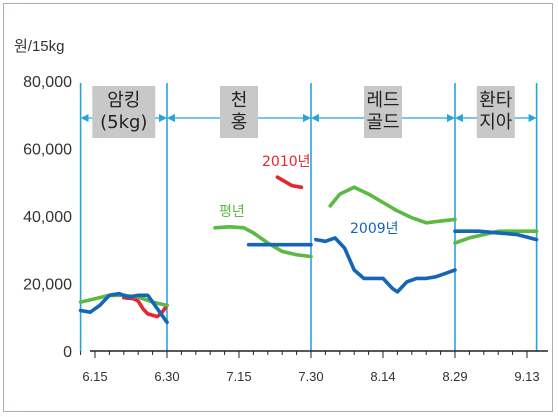 The height and width of the screenshot is (417, 558). What do you see at coordinates (166, 376) in the screenshot?
I see `x-tick-label: 6.30` at bounding box center [166, 376].